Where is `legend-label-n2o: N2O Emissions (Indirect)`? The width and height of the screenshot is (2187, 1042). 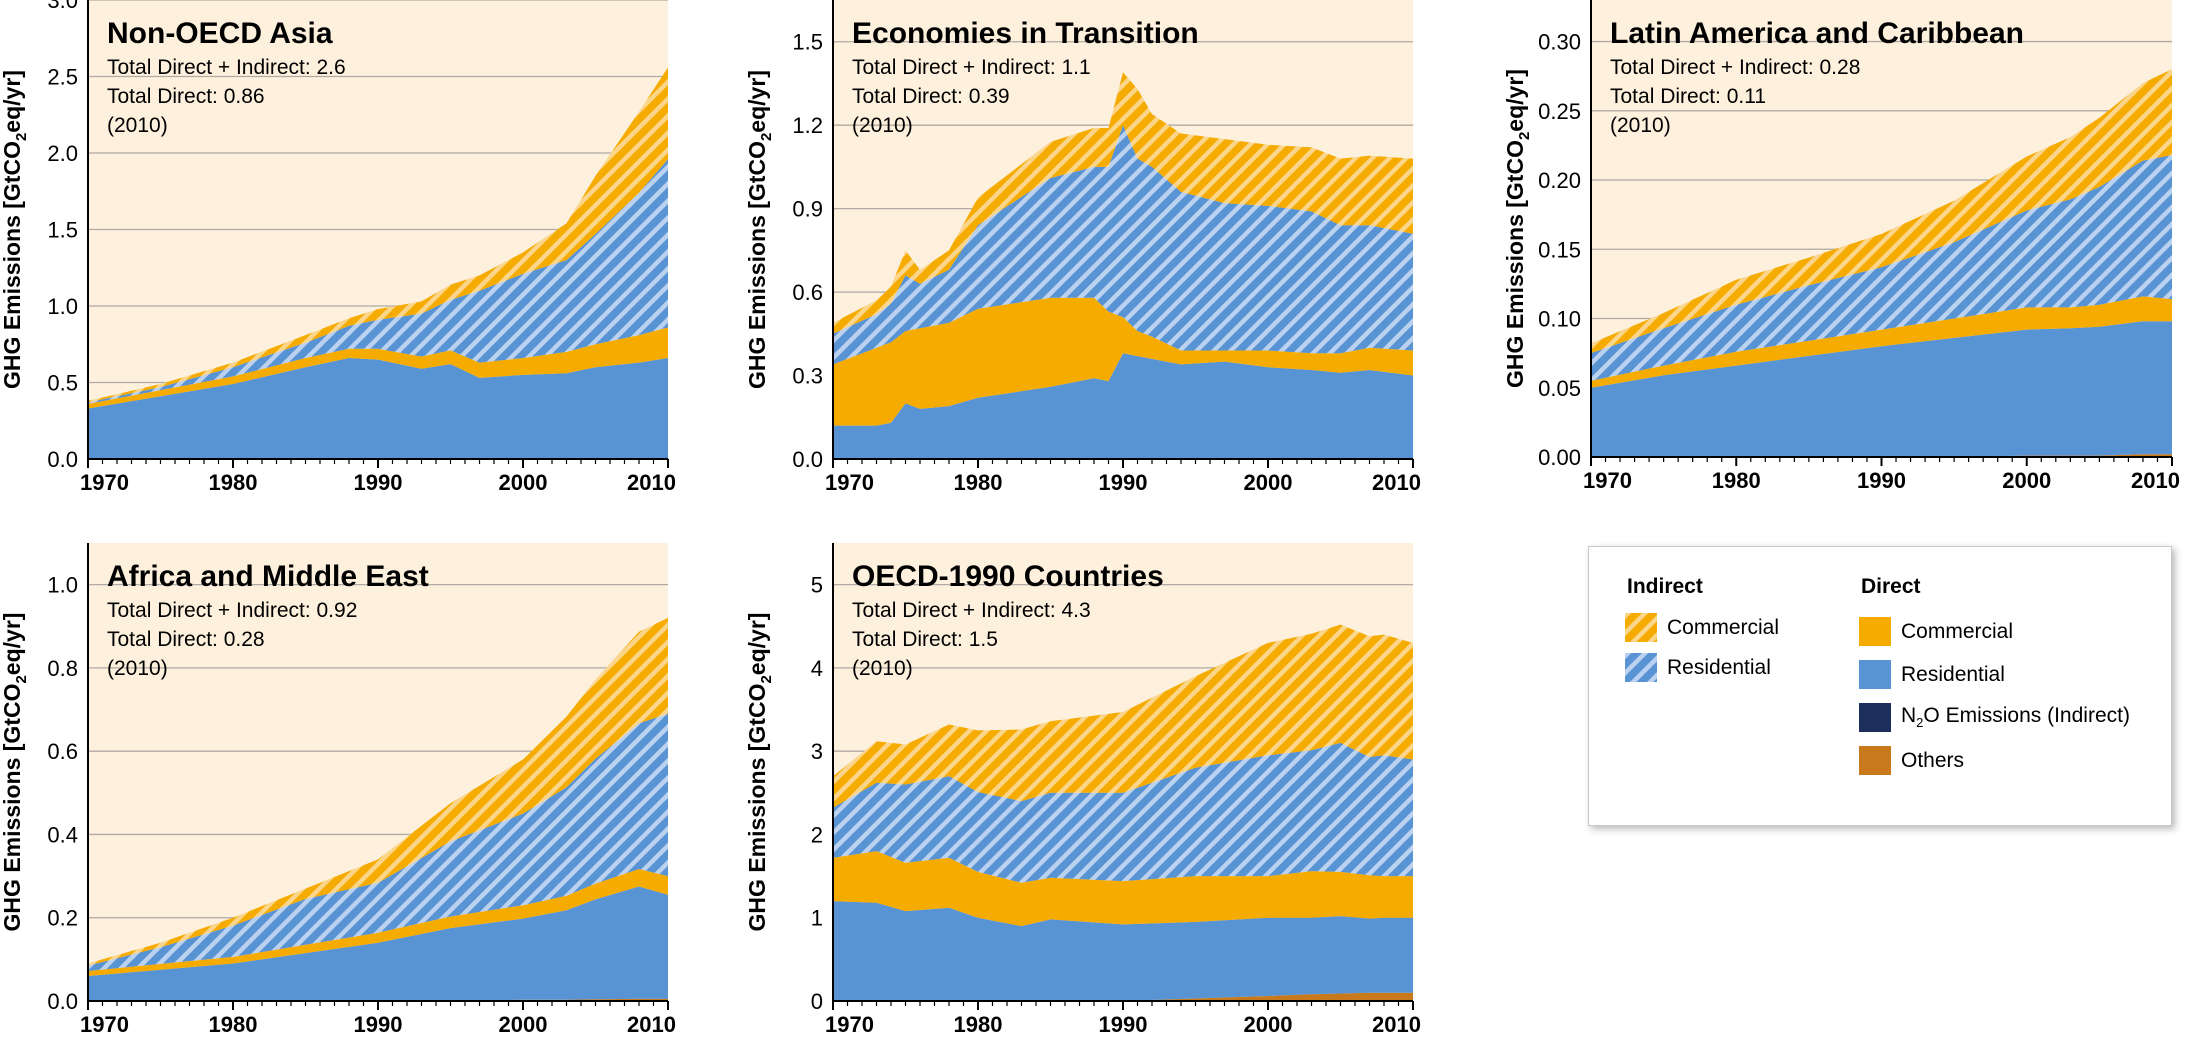 legend-label-n2o: N2O Emissions (Indirect) is located at coordinates (2015, 717).